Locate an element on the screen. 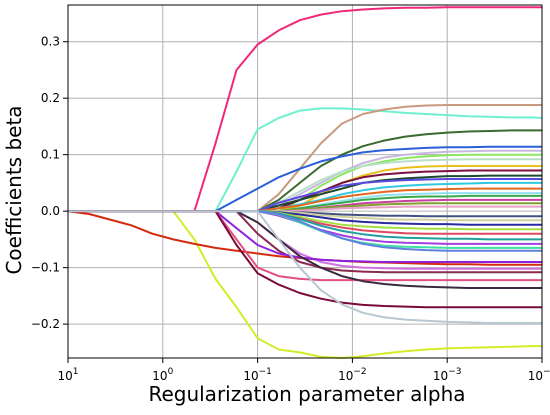 This screenshot has height=415, width=550. x-tick-label: 10⁻⁴ is located at coordinates (539, 375).